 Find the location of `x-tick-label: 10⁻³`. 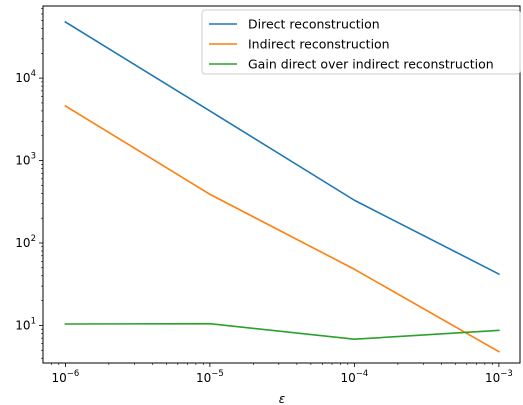

x-tick-label: 10⁻³ is located at coordinates (499, 377).